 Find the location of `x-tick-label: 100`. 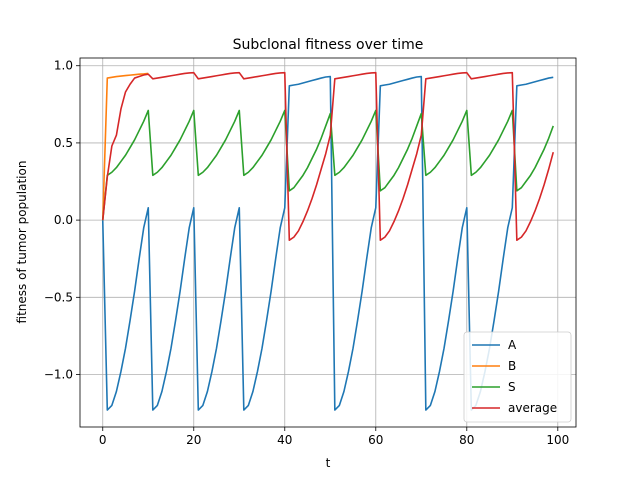

x-tick-label: 100 is located at coordinates (557, 440).